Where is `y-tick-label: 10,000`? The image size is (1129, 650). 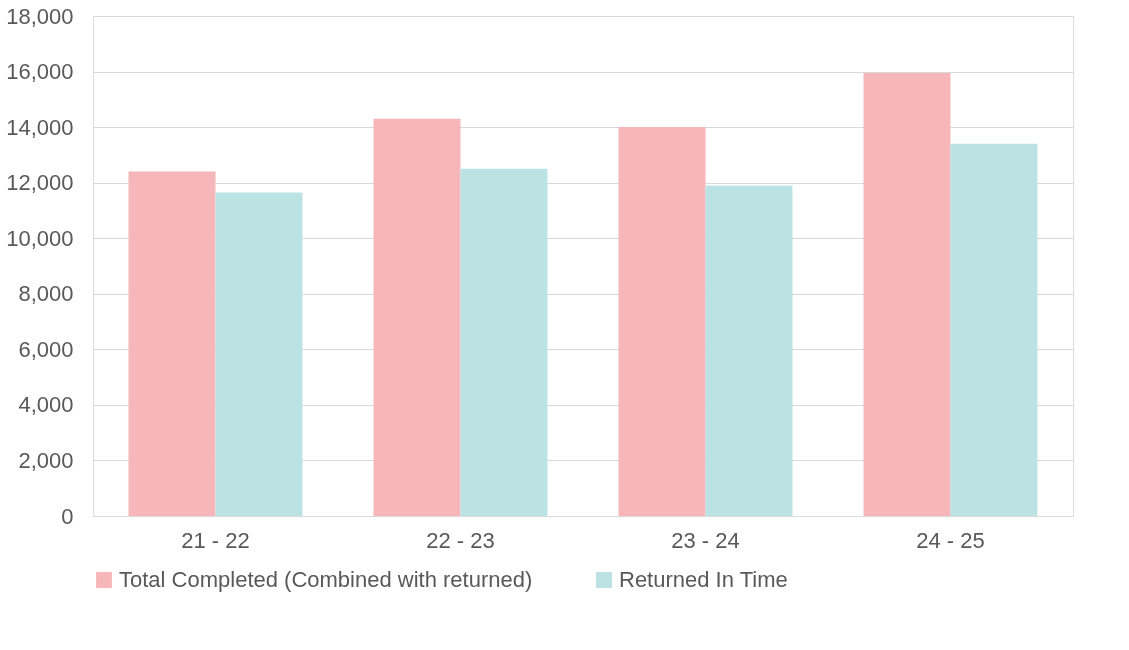 y-tick-label: 10,000 is located at coordinates (40, 238).